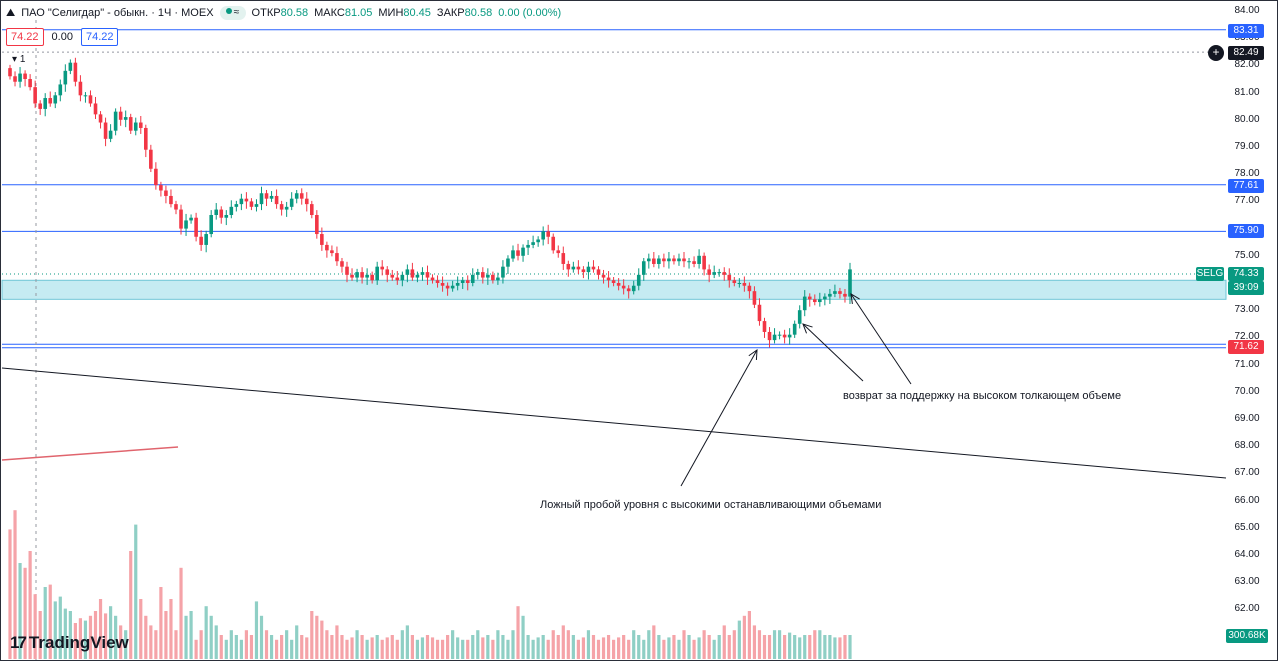  I want to click on buy-button: 74.22, so click(99, 37).